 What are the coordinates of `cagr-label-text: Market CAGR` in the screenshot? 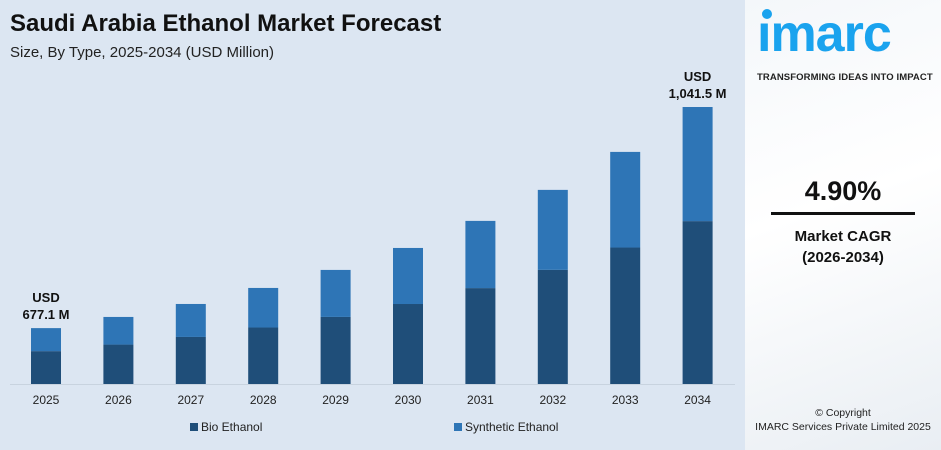 It's located at (843, 236).